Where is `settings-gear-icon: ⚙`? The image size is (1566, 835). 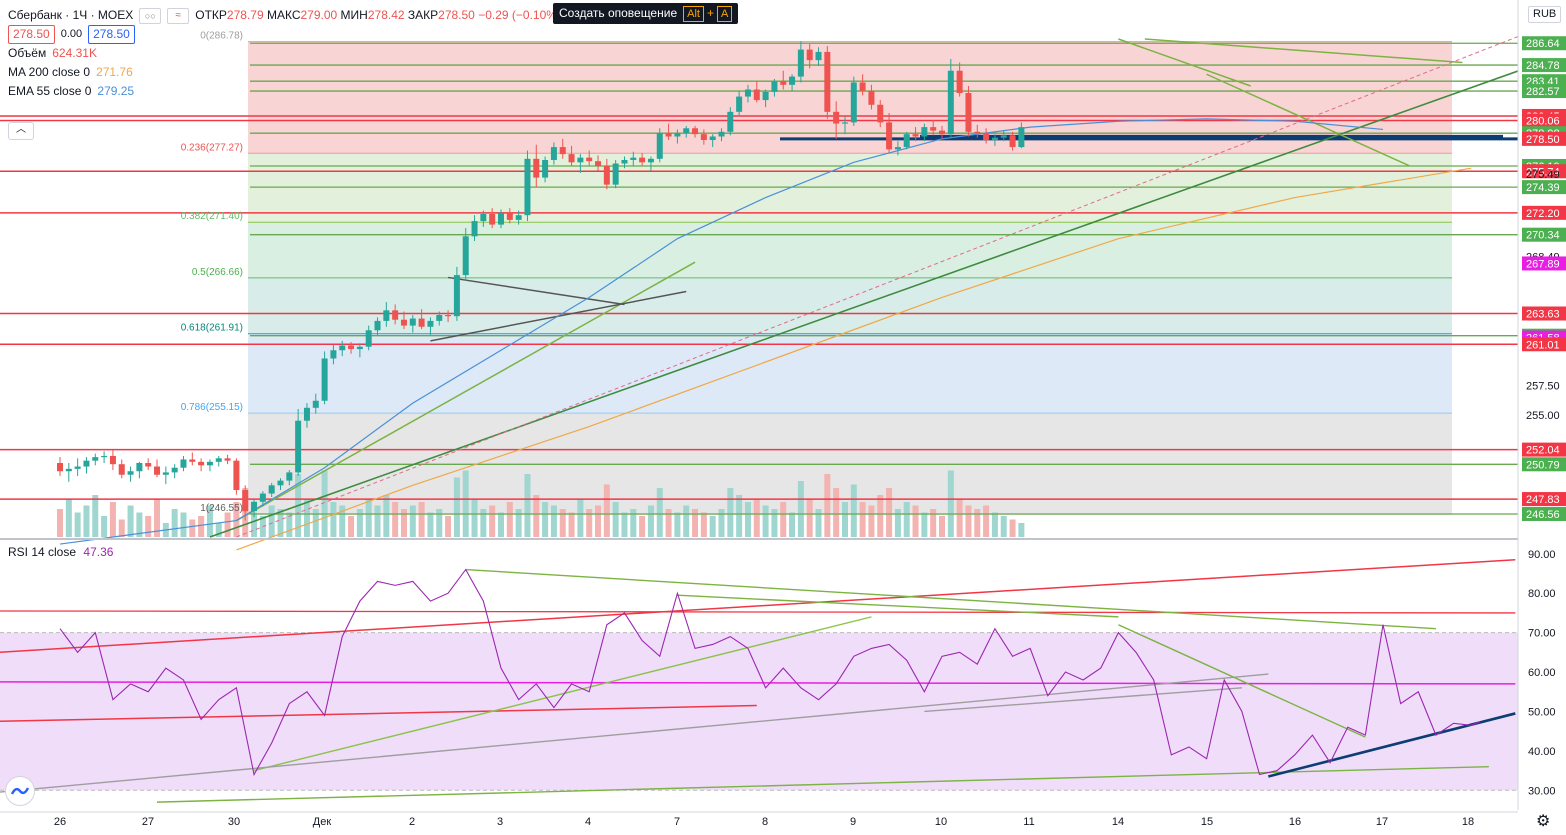 settings-gear-icon: ⚙ is located at coordinates (1543, 821).